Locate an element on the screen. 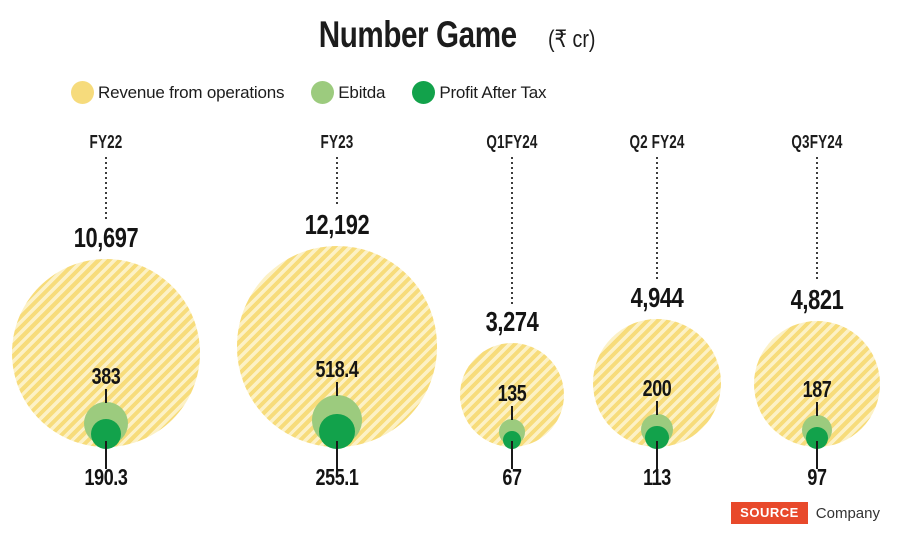  revenue-value-label: 12,192 is located at coordinates (337, 225).